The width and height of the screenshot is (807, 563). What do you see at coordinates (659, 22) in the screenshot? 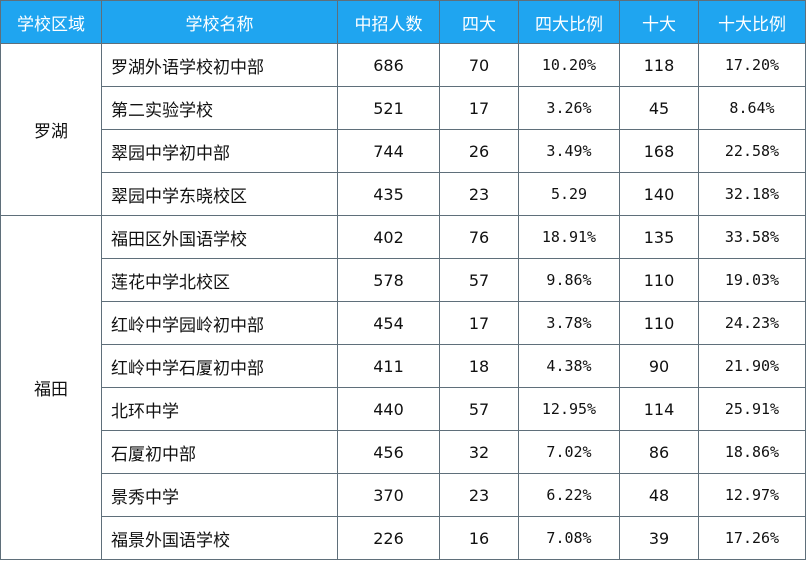
I see `header-top10: 十大` at bounding box center [659, 22].